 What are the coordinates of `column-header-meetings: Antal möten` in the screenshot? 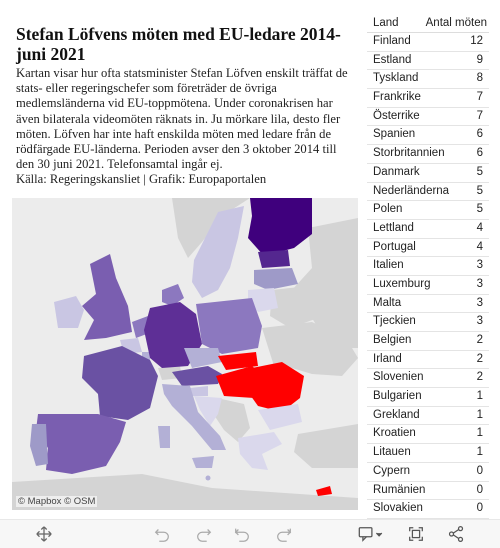 It's located at (456, 23).